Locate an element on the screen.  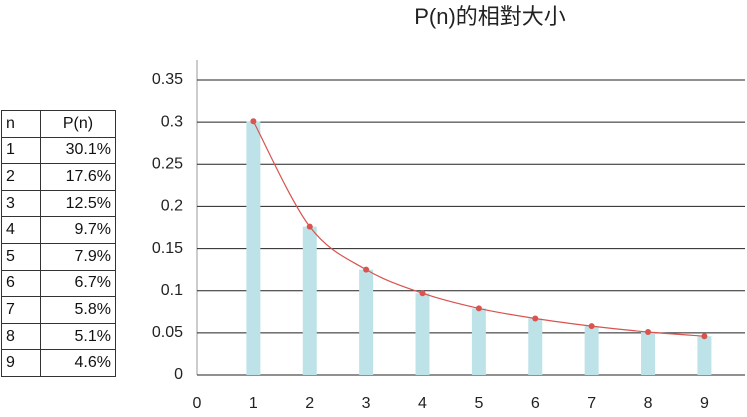
y-tick-label: 0.05 is located at coordinates (167, 332).